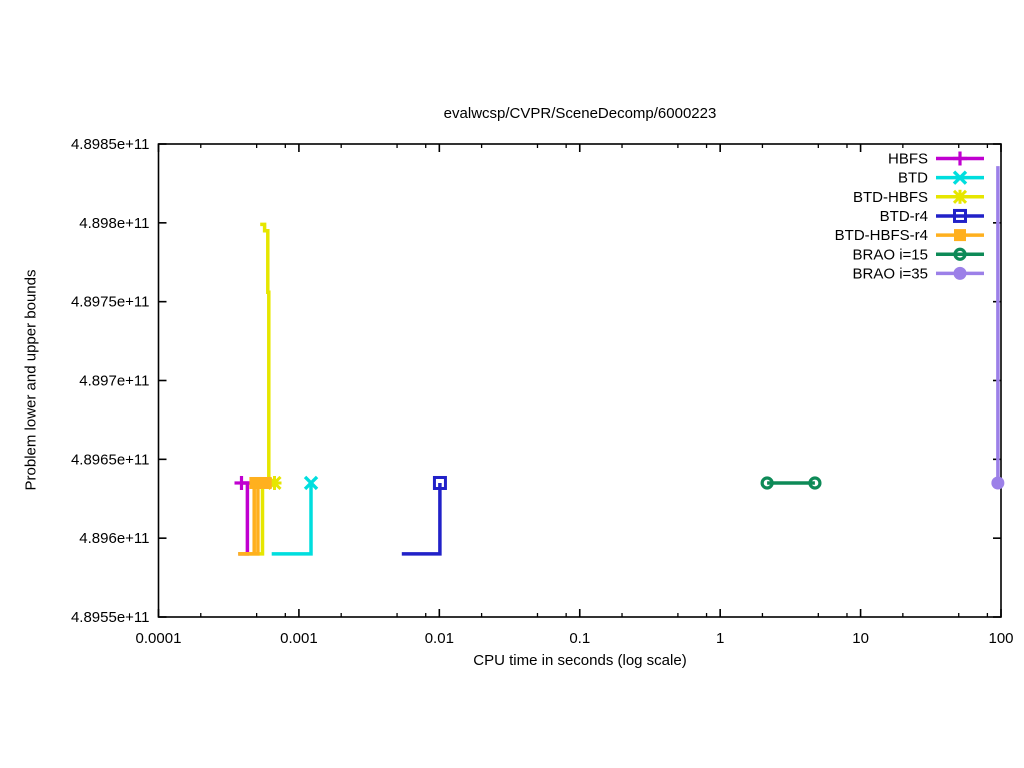 This screenshot has height=768, width=1024. Describe the element at coordinates (960, 235) in the screenshot. I see `marker-square-filled-legend-BTD-HBFS-r4` at that location.